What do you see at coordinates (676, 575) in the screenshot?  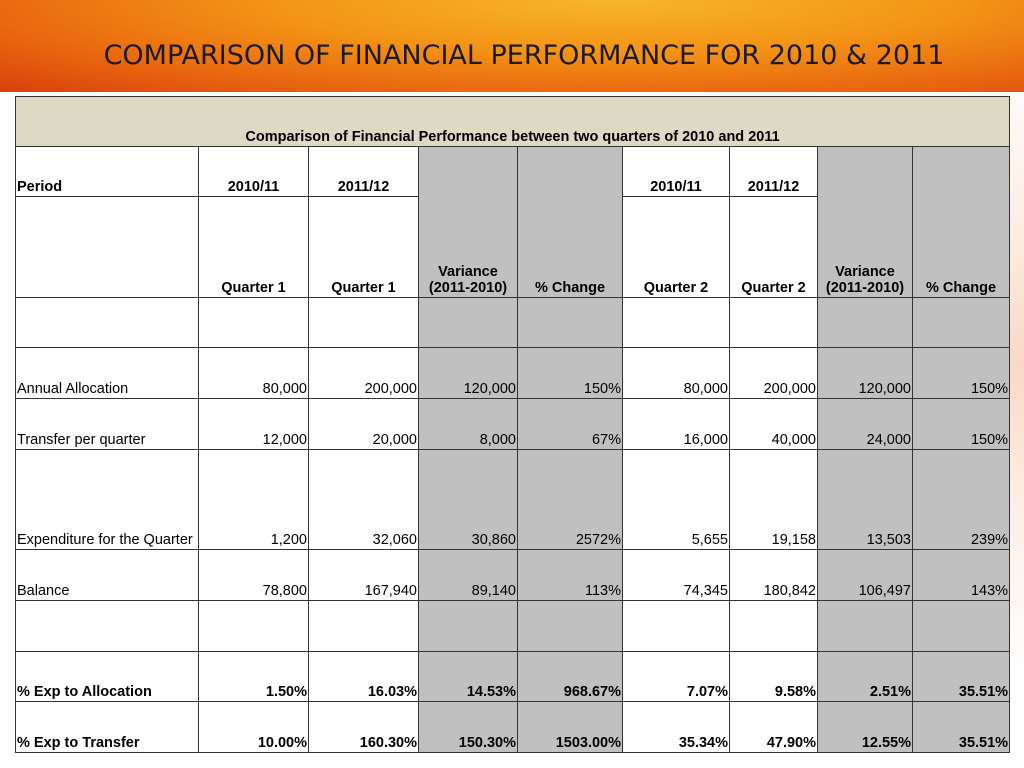 I see `table-cell: 74,345` at bounding box center [676, 575].